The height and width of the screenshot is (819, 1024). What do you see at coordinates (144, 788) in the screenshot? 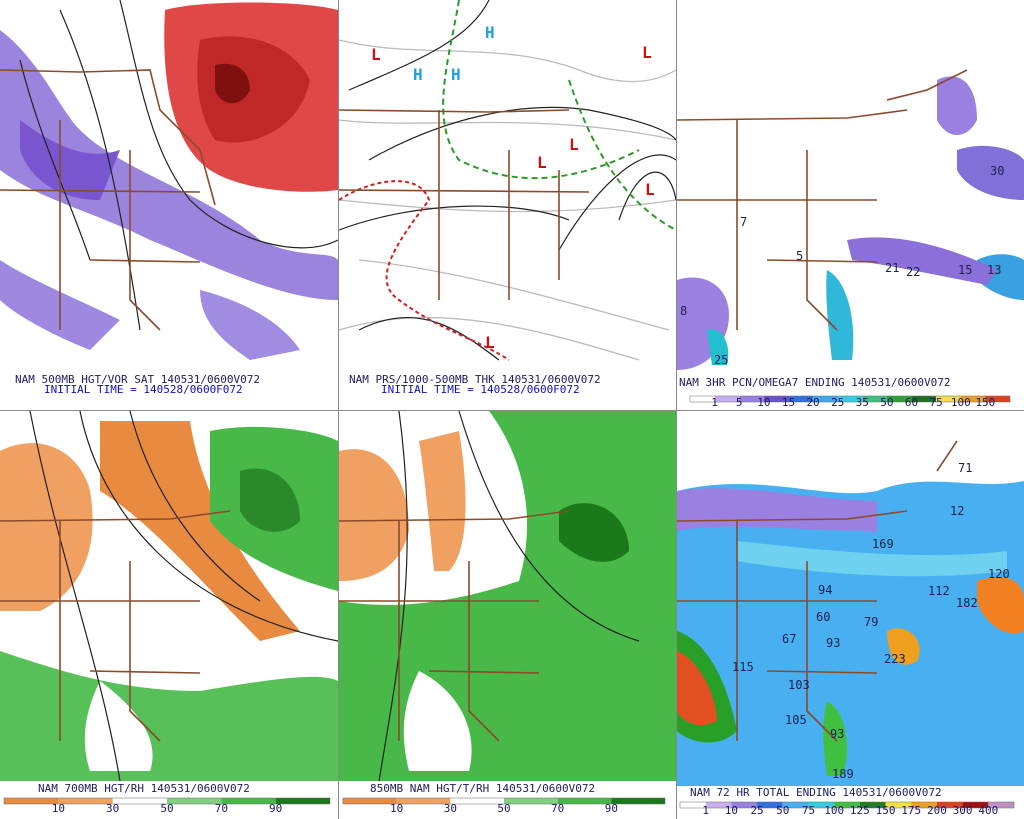
I see `panel-title: NAM 700MB HGT/RH 140531/0600V072` at bounding box center [144, 788].